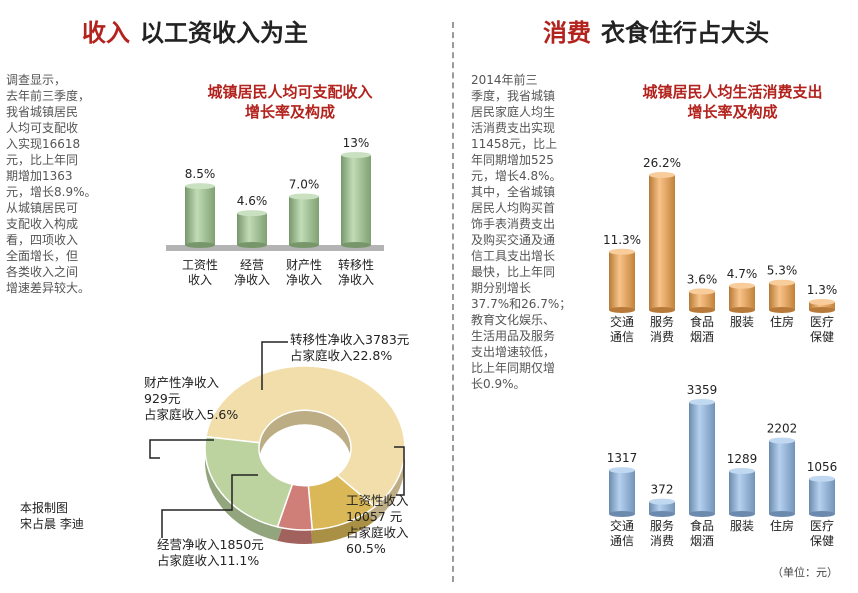  What do you see at coordinates (512, 160) in the screenshot?
I see `consumption-paragraph-line: 年同期增加525` at bounding box center [512, 160].